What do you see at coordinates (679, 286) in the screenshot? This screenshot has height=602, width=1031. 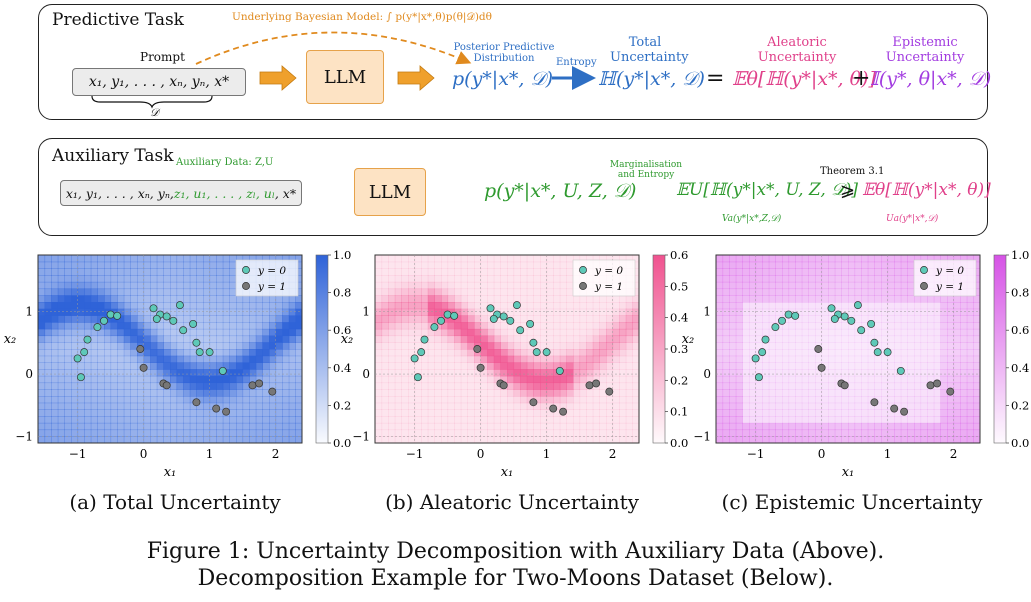 I see `colorbar-tick-label: 0.5` at bounding box center [679, 286].